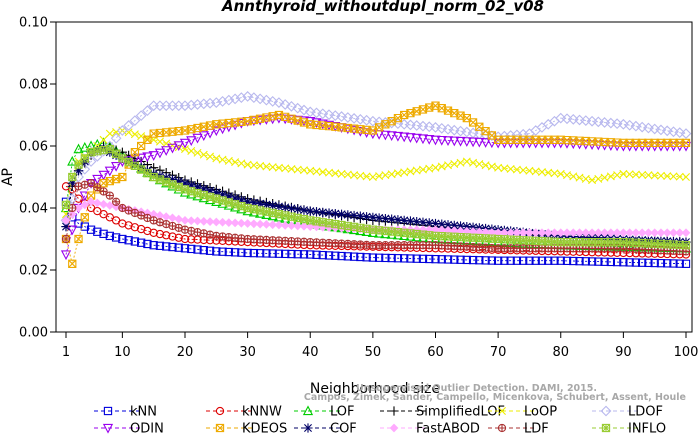 This screenshot has height=434, width=698. What do you see at coordinates (129, 428) in the screenshot?
I see `legend-item-odin: ODIN` at bounding box center [129, 428].